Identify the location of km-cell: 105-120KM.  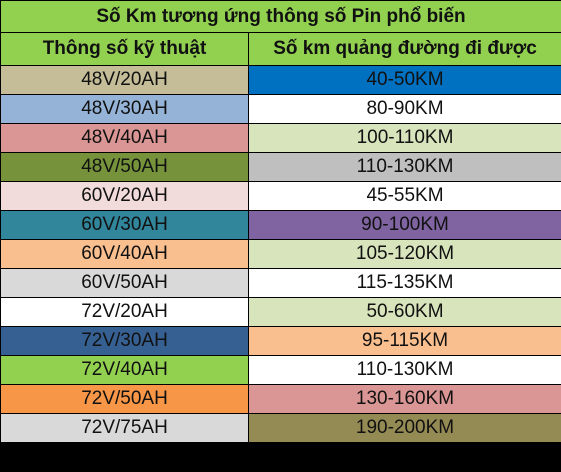
(404, 254).